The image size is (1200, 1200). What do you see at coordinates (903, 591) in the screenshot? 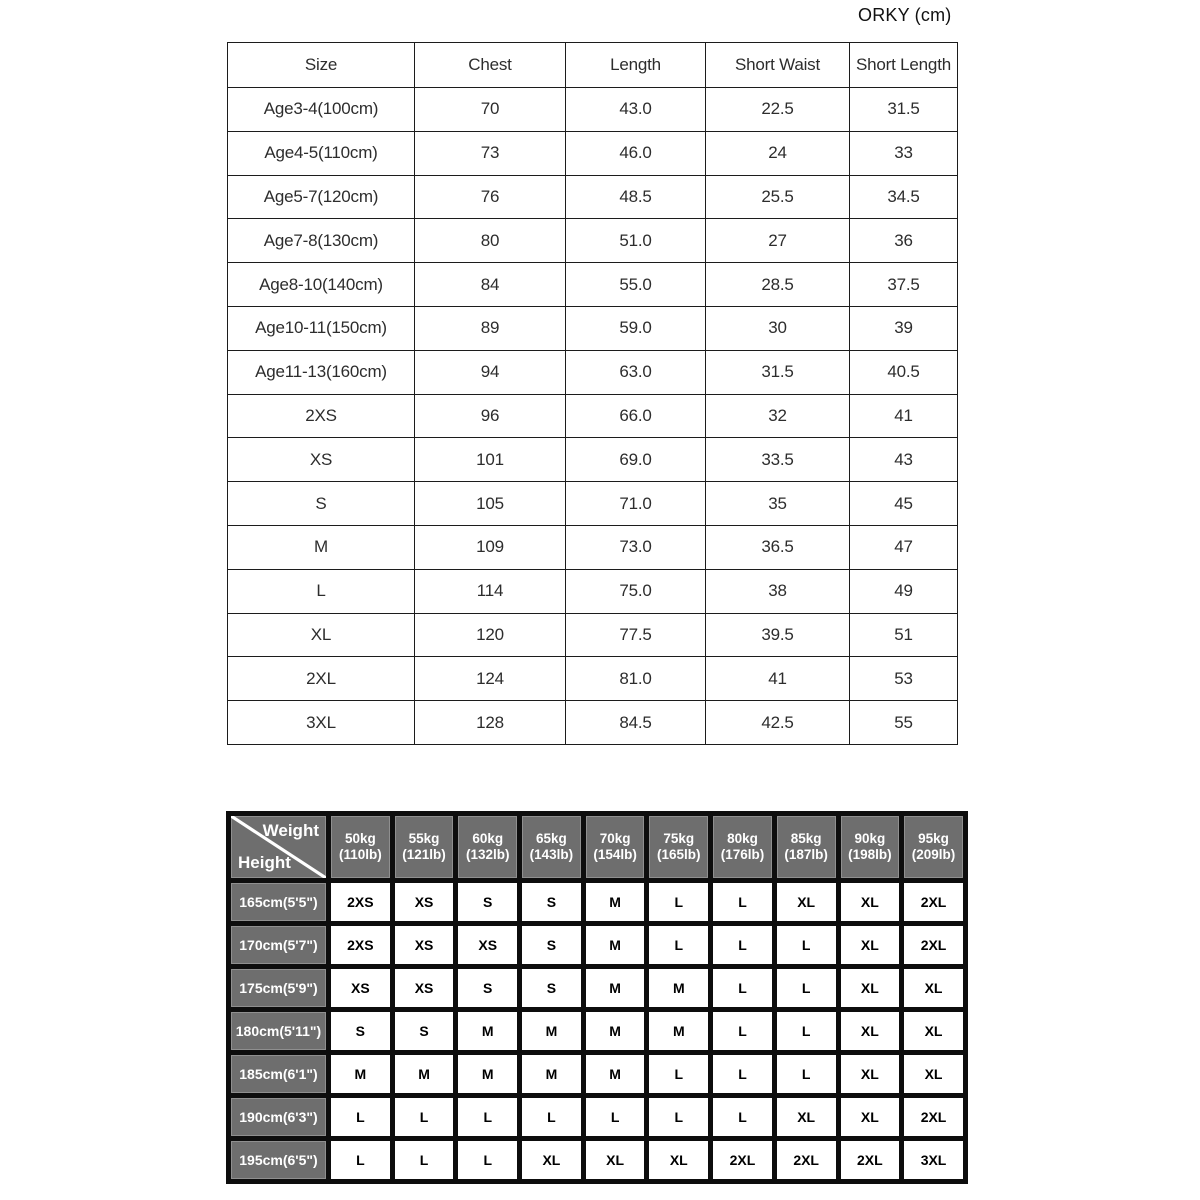
I see `measurement-value-cell: 49` at bounding box center [903, 591].